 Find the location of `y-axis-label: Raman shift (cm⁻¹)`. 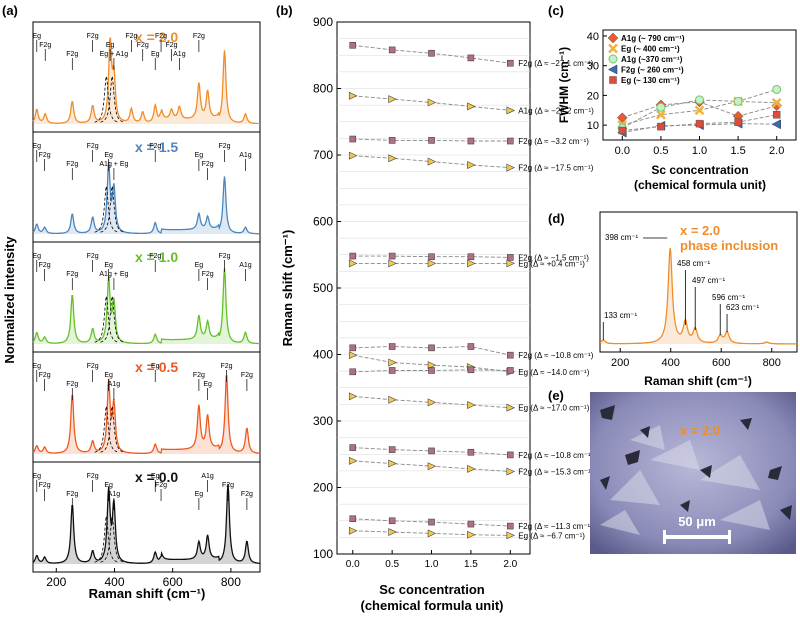

y-axis-label: Raman shift (cm⁻¹) is located at coordinates (287, 288).